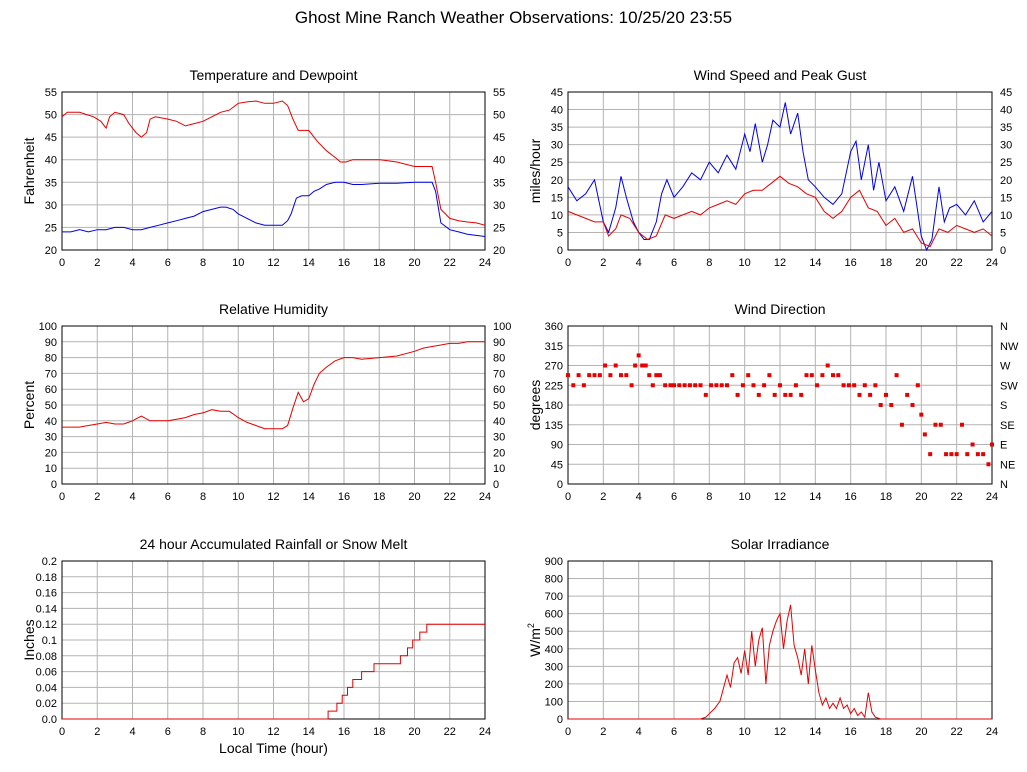  Describe the element at coordinates (554, 386) in the screenshot. I see `y-tick-label: 225` at that location.